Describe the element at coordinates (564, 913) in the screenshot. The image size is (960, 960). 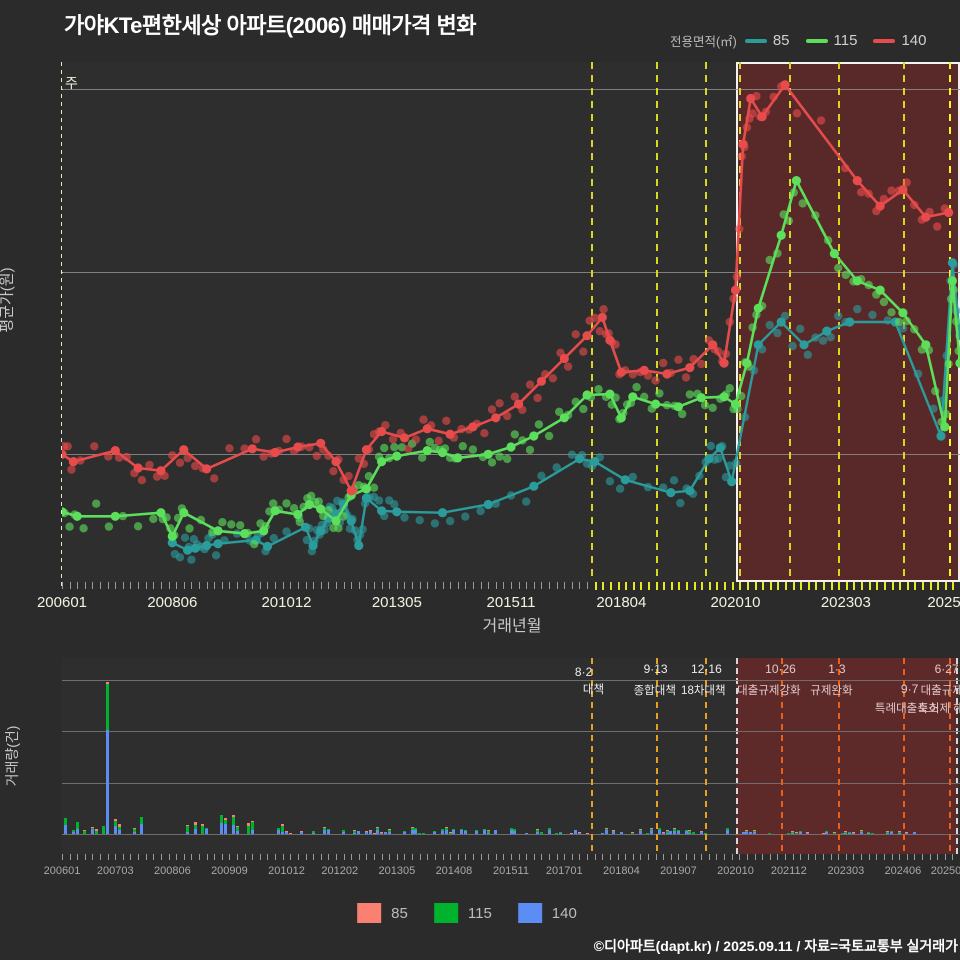
I see `vol-legend-label-140: 140` at that location.